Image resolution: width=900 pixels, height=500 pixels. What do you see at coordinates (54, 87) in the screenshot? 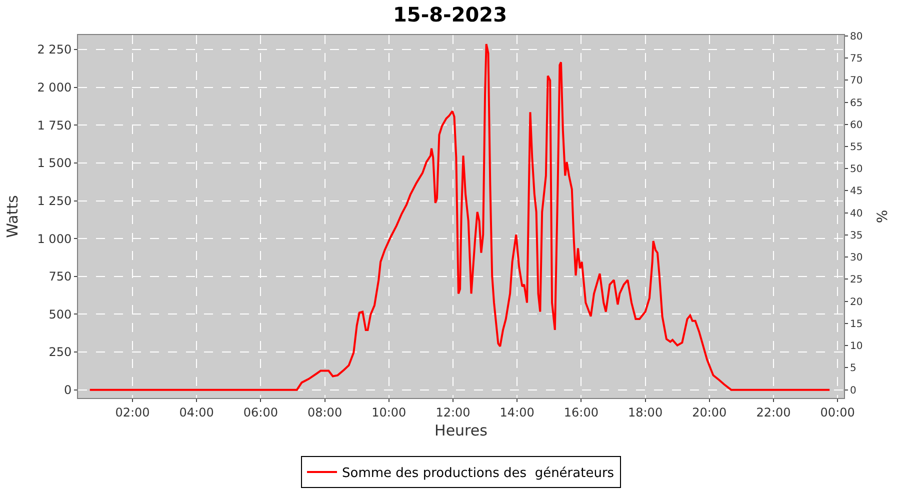
I see `y-tick-label: 2 000` at bounding box center [54, 87].